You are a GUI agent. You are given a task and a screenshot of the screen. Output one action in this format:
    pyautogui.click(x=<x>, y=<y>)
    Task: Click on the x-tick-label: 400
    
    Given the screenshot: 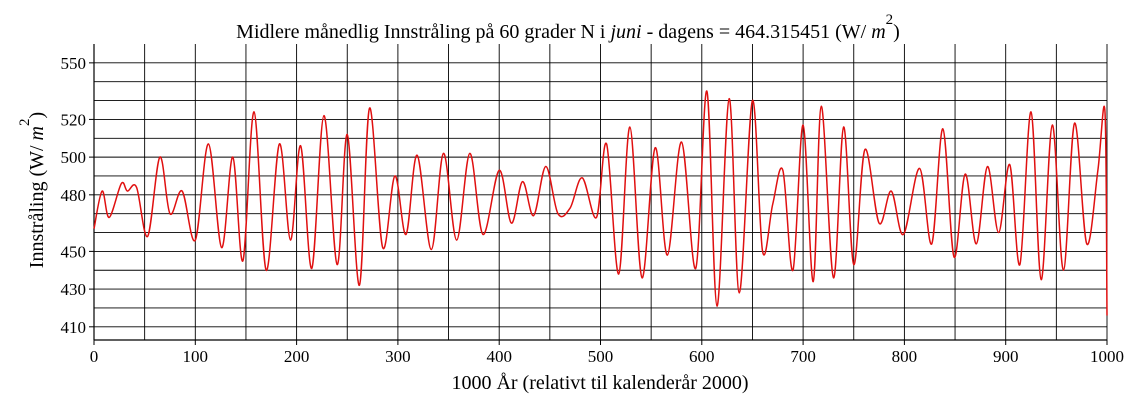 What is the action you would take?
    pyautogui.click(x=499, y=356)
    